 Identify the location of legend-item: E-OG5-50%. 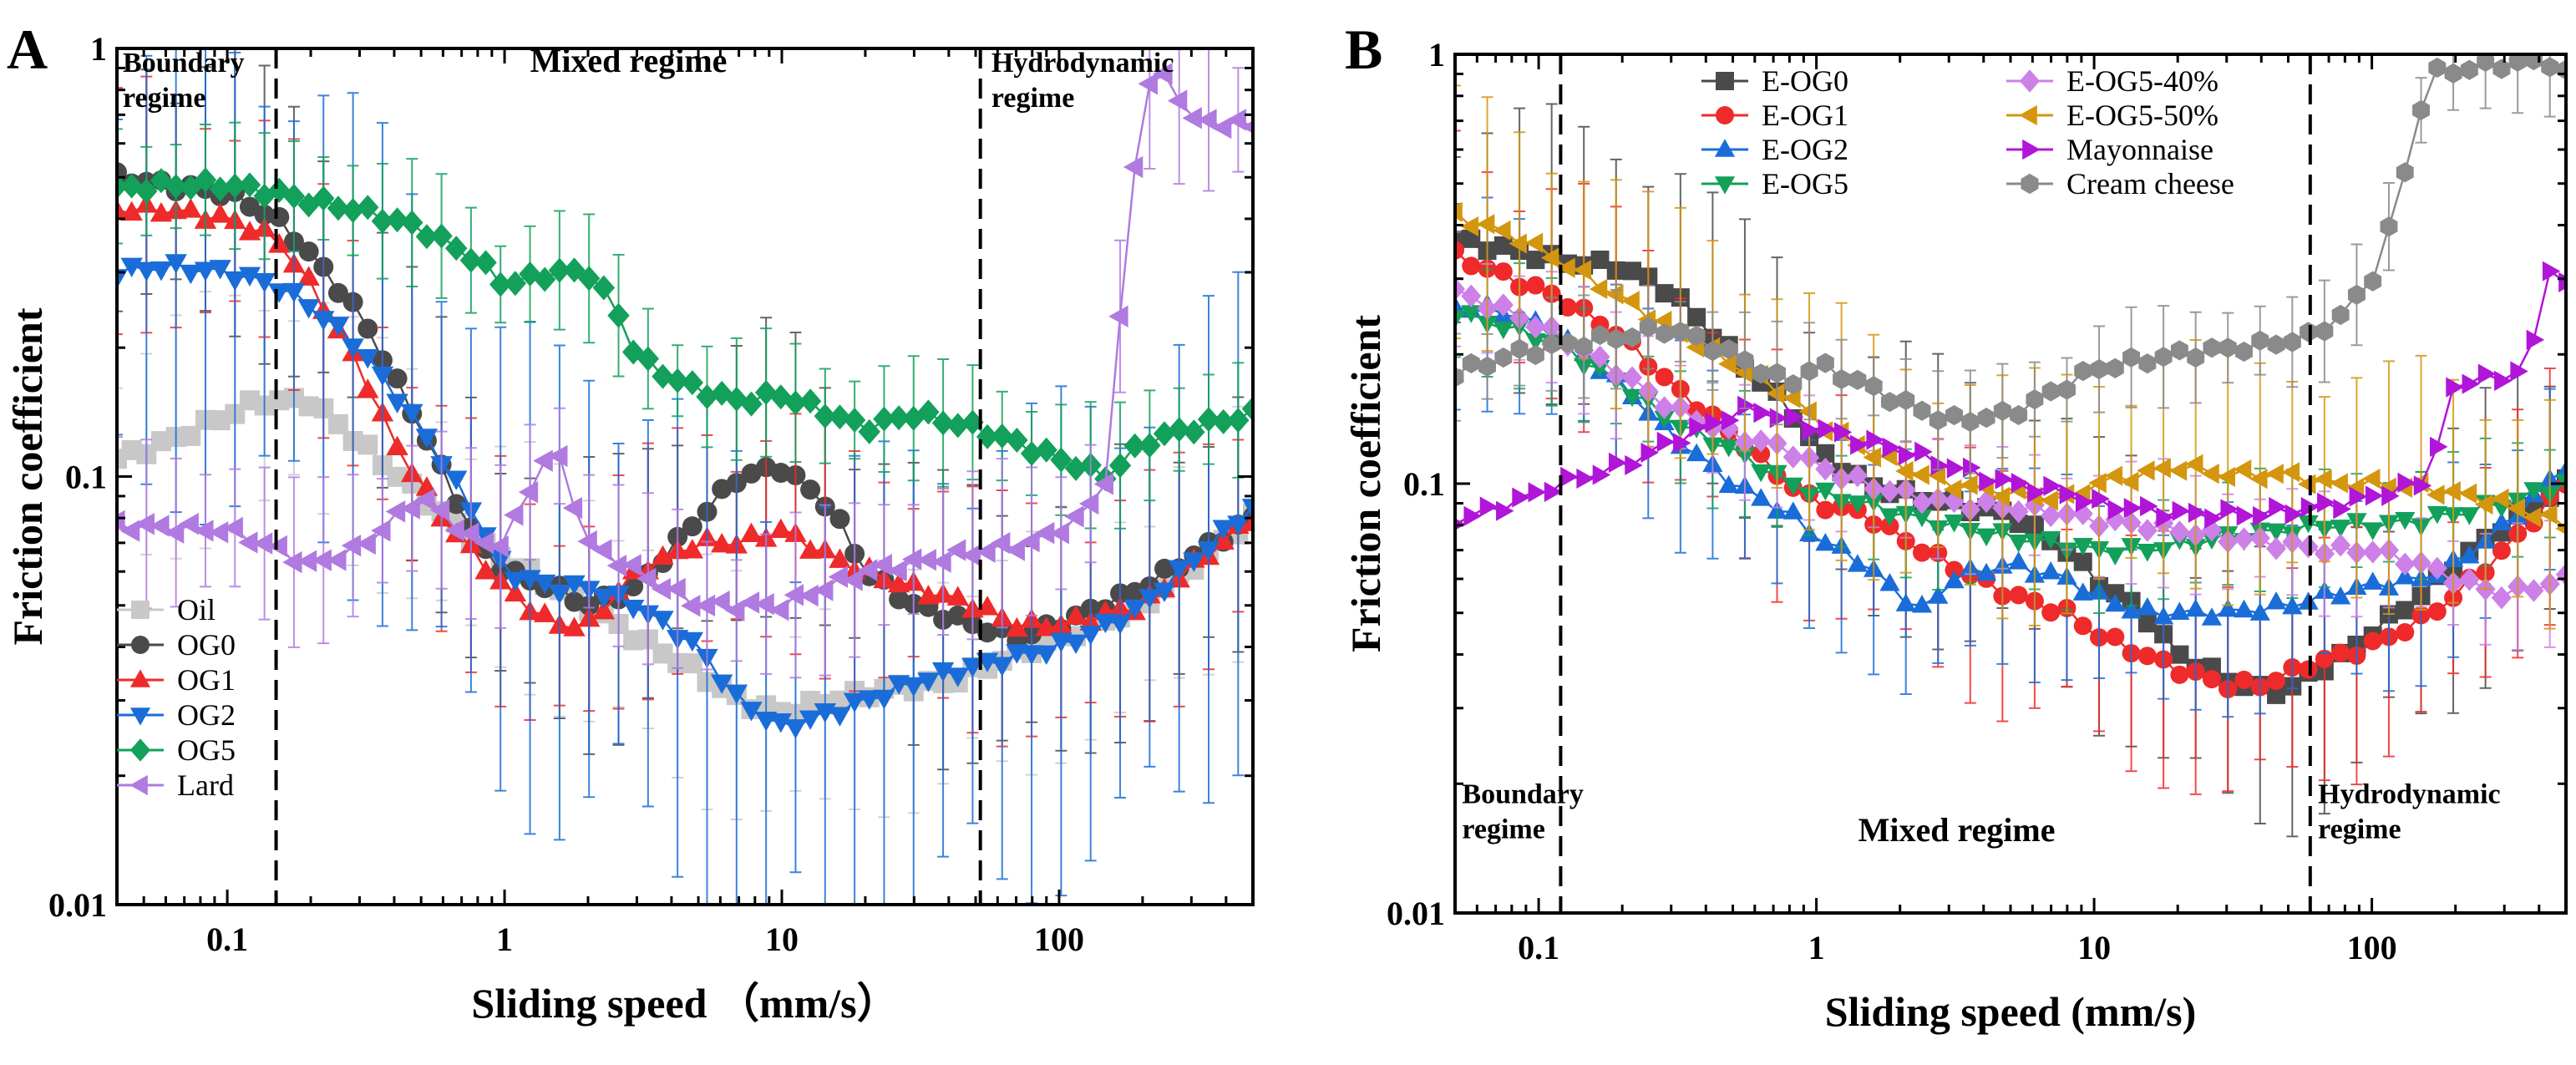
(2112, 115).